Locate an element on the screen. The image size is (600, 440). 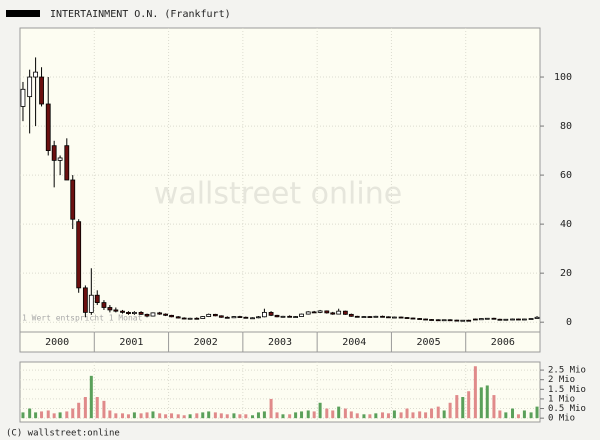
y-tick-label: 40 is located at coordinates (566, 224).